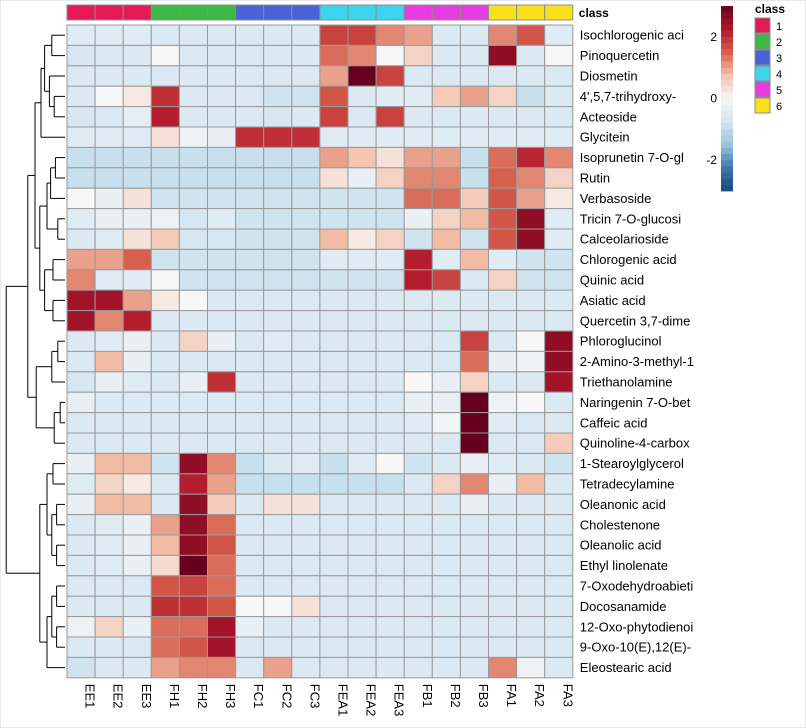 The width and height of the screenshot is (806, 728). Describe the element at coordinates (371, 700) in the screenshot. I see `column-label: FEA2` at that location.